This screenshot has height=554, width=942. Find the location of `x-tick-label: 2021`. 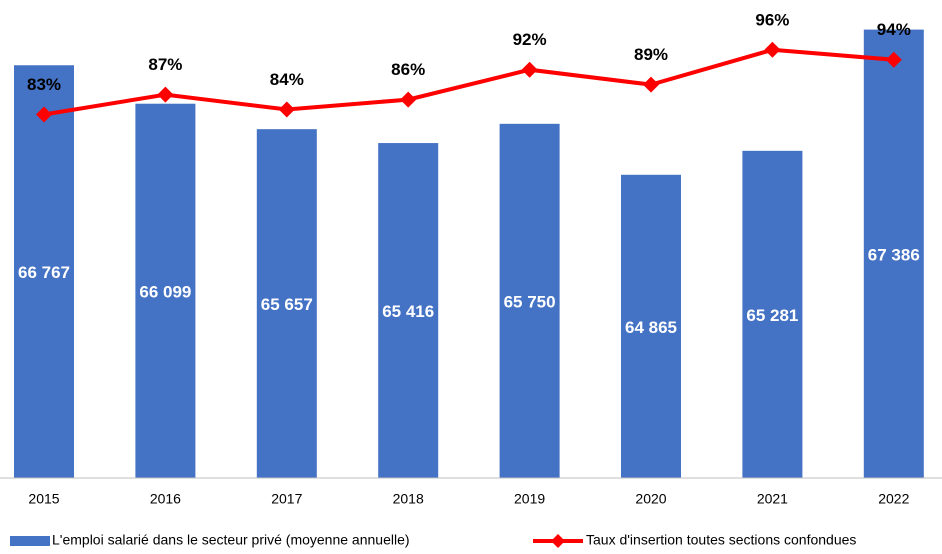

x-tick-label: 2021 is located at coordinates (772, 499).